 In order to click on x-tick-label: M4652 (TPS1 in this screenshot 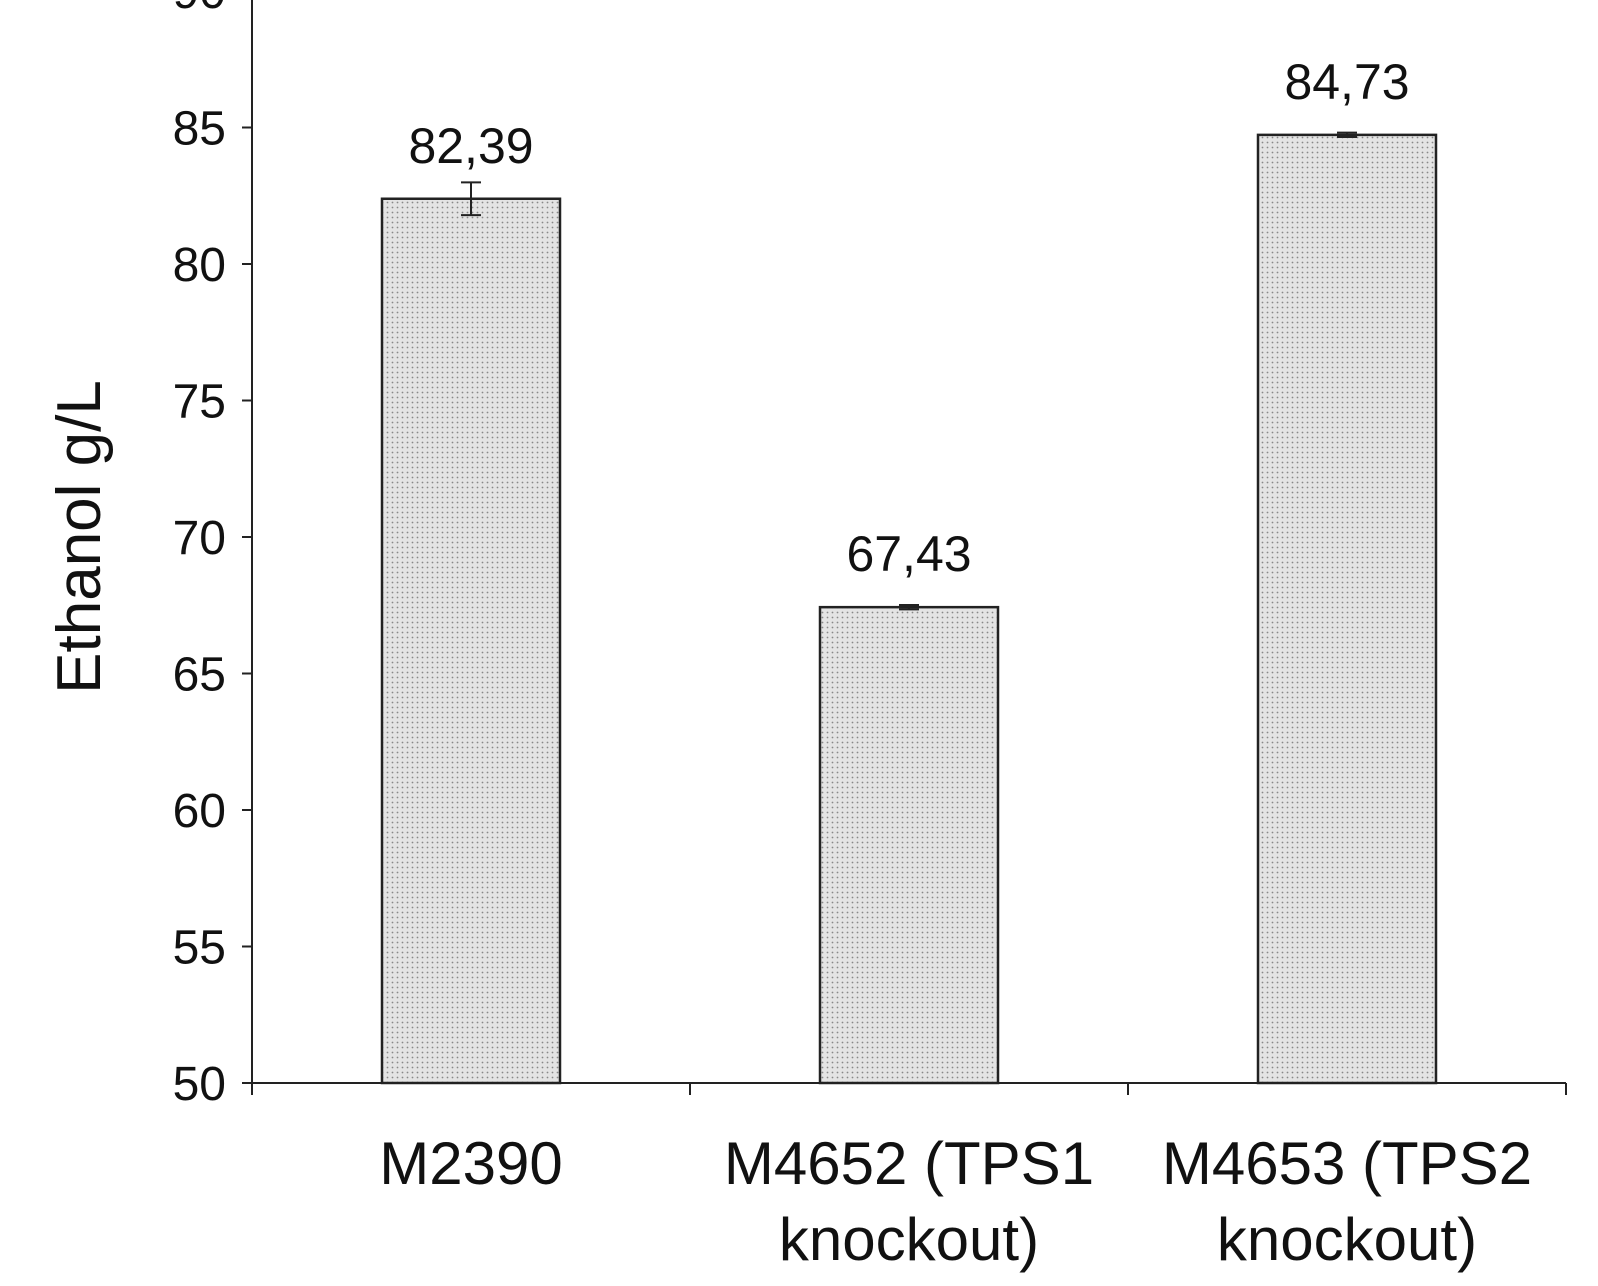, I will do `click(909, 1163)`.